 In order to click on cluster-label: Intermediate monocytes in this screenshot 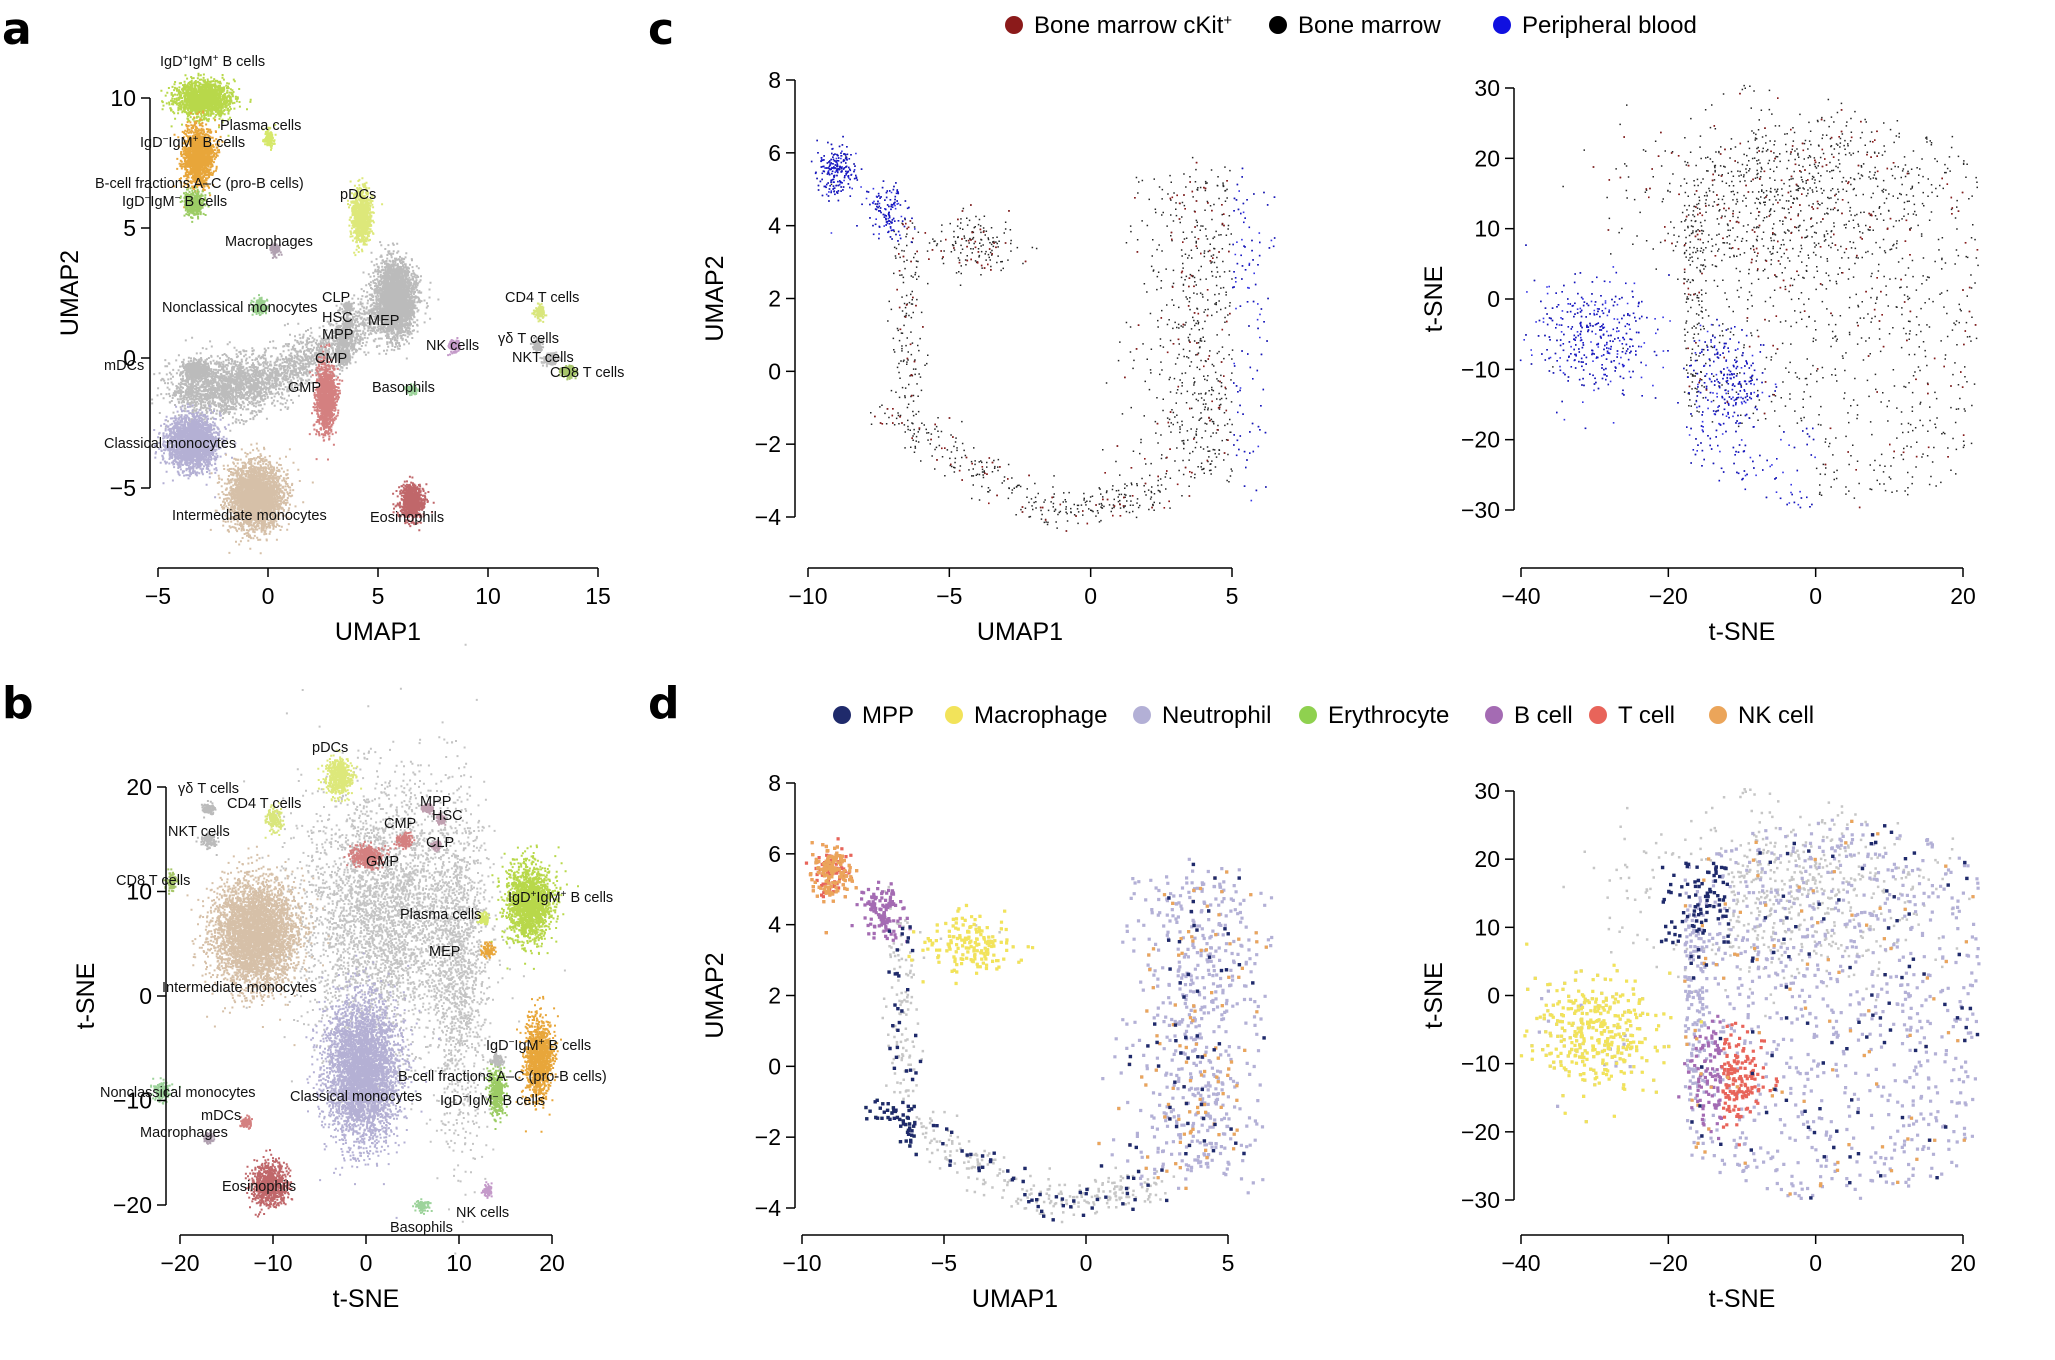, I will do `click(249, 516)`.